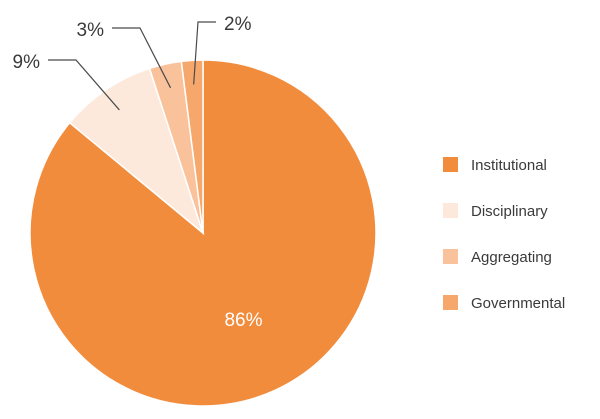 This screenshot has width=600, height=419. I want to click on legend-governmental-label: Governmental, so click(518, 303).